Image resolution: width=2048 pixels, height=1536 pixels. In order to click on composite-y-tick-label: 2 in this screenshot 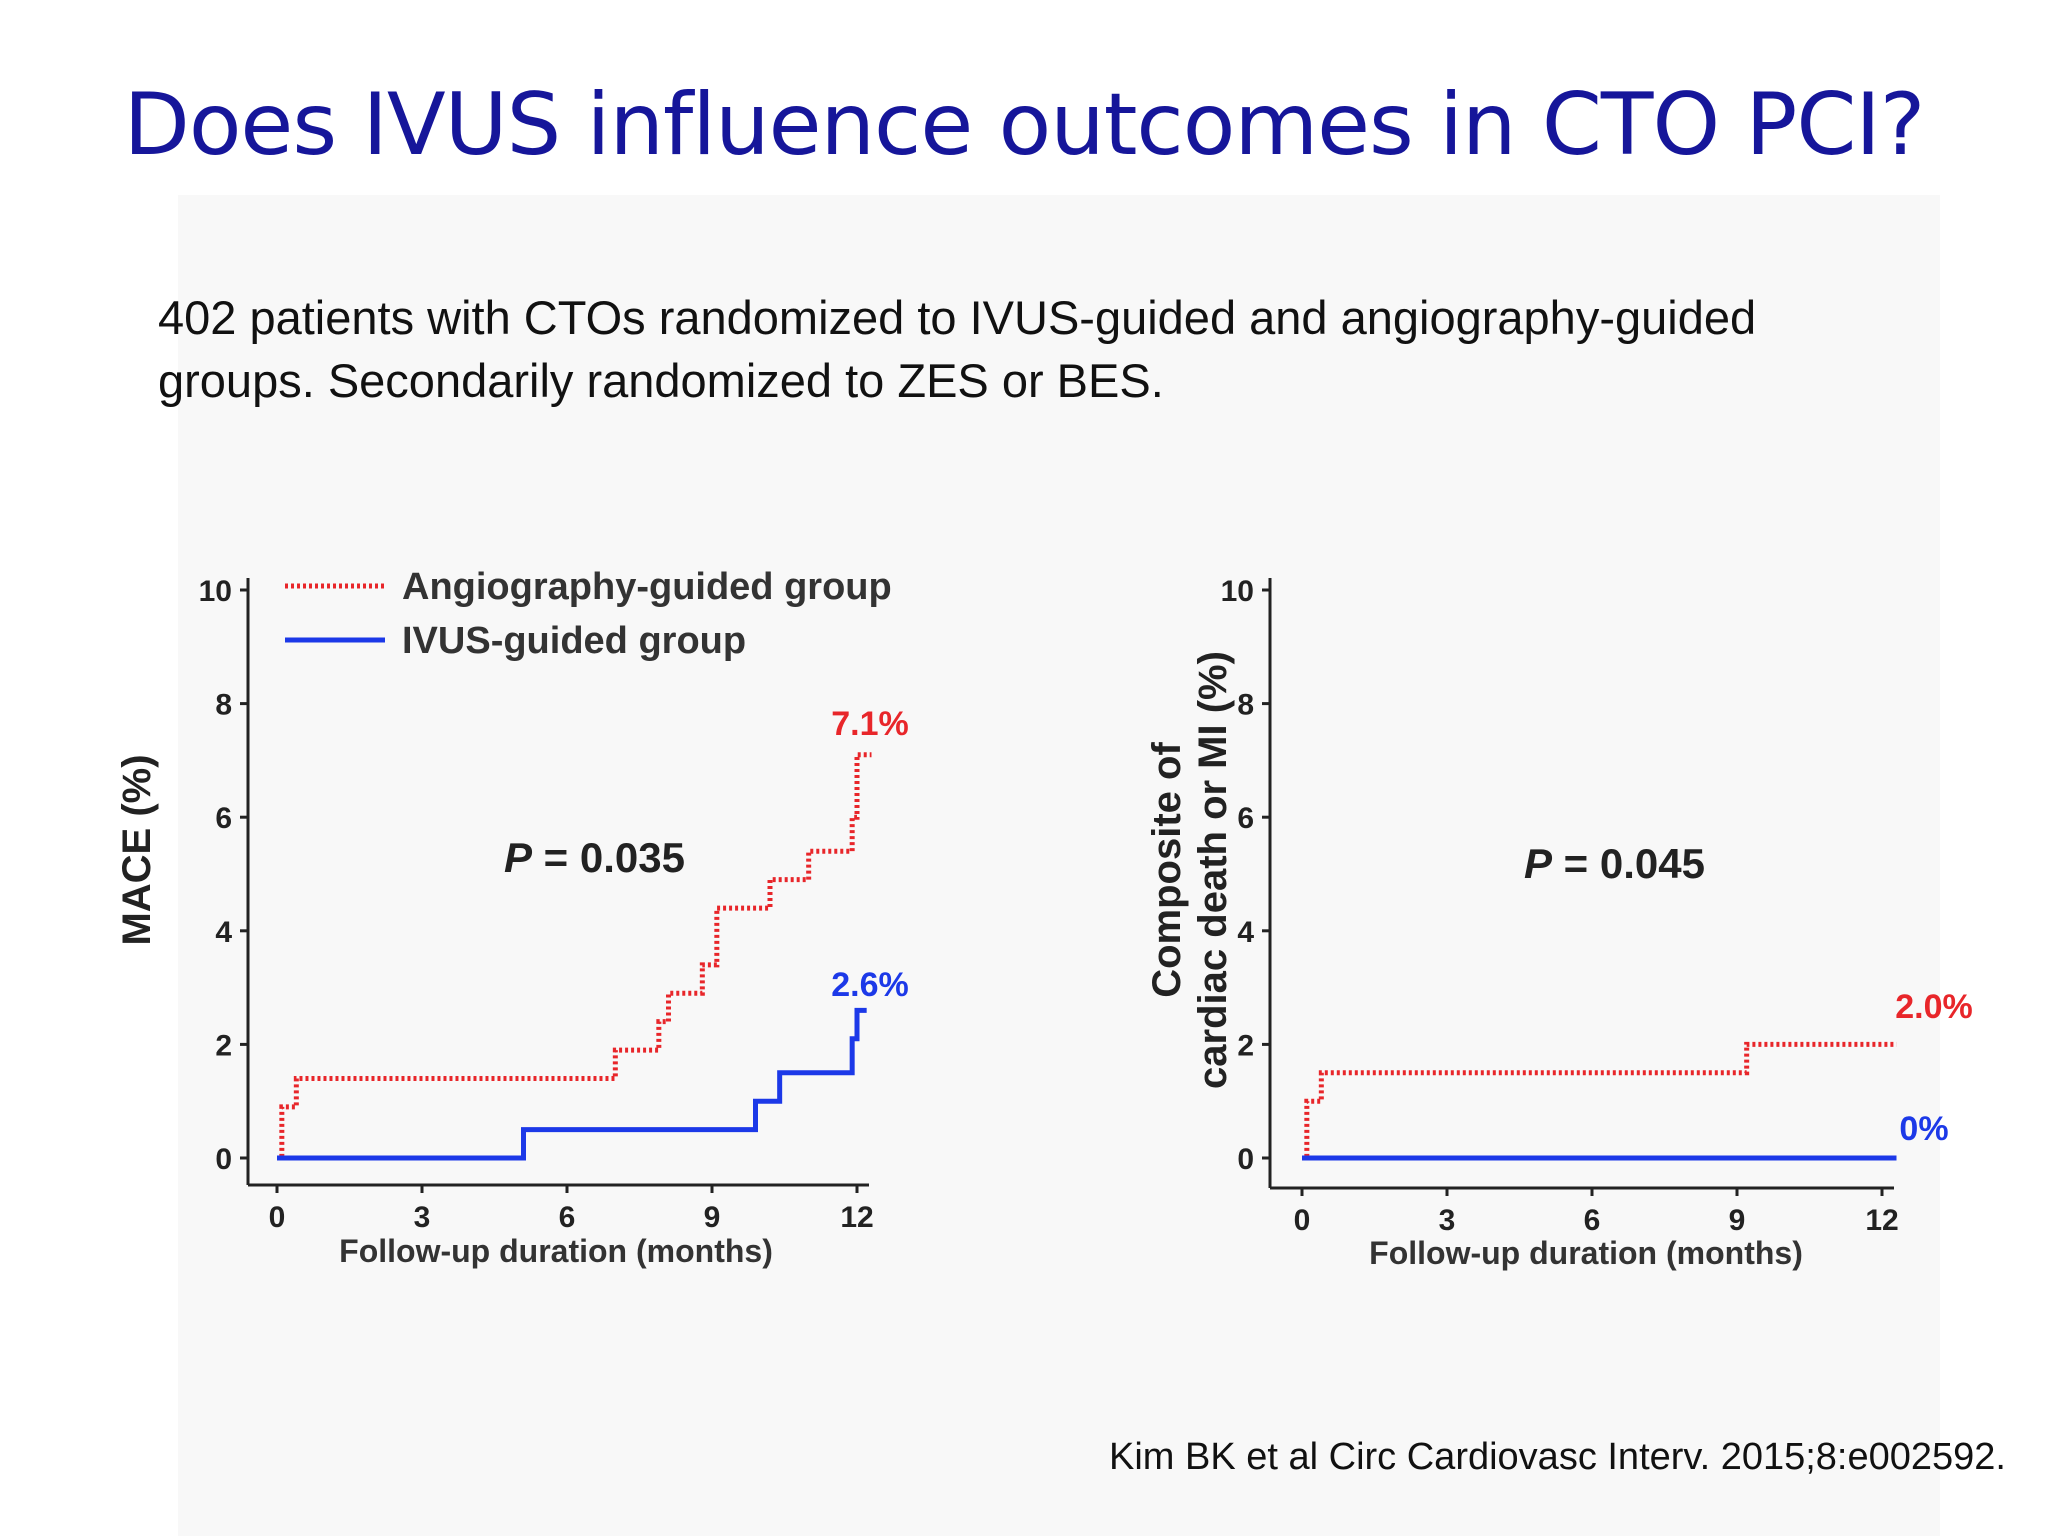, I will do `click(1245, 1045)`.